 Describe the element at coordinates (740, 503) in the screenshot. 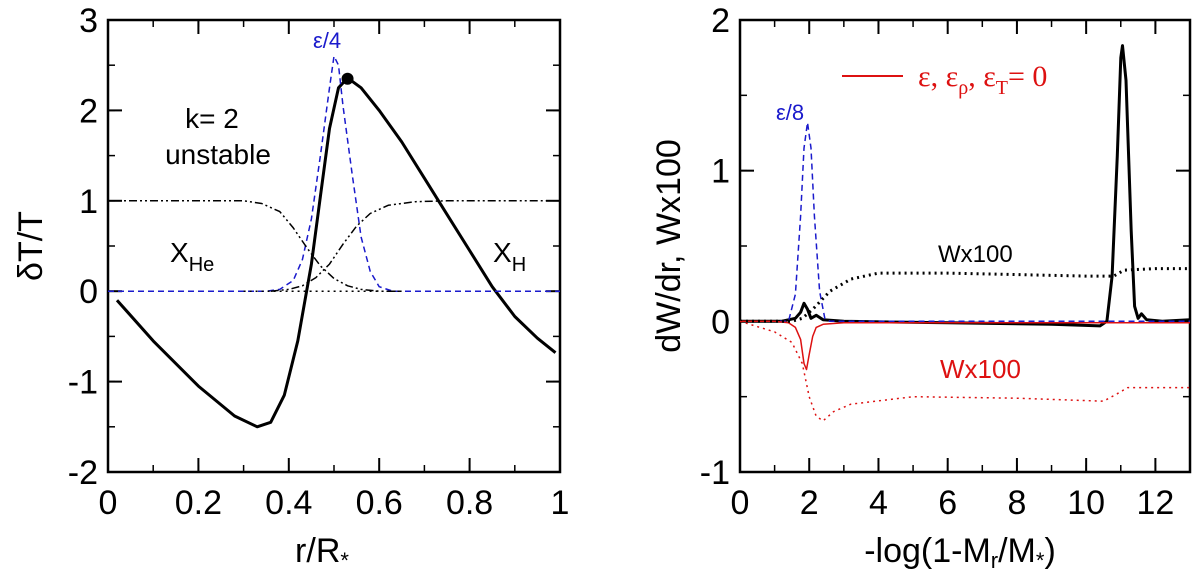

I see `right-xtick-label: 0` at that location.